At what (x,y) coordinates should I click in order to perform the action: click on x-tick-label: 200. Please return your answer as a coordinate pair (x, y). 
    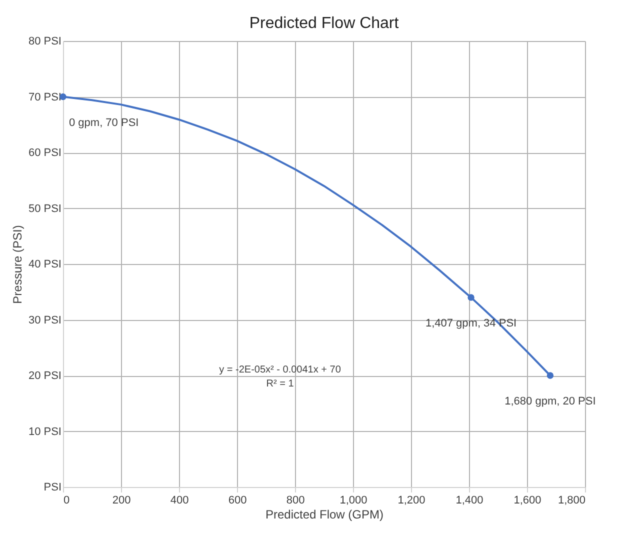
    Looking at the image, I should click on (121, 500).